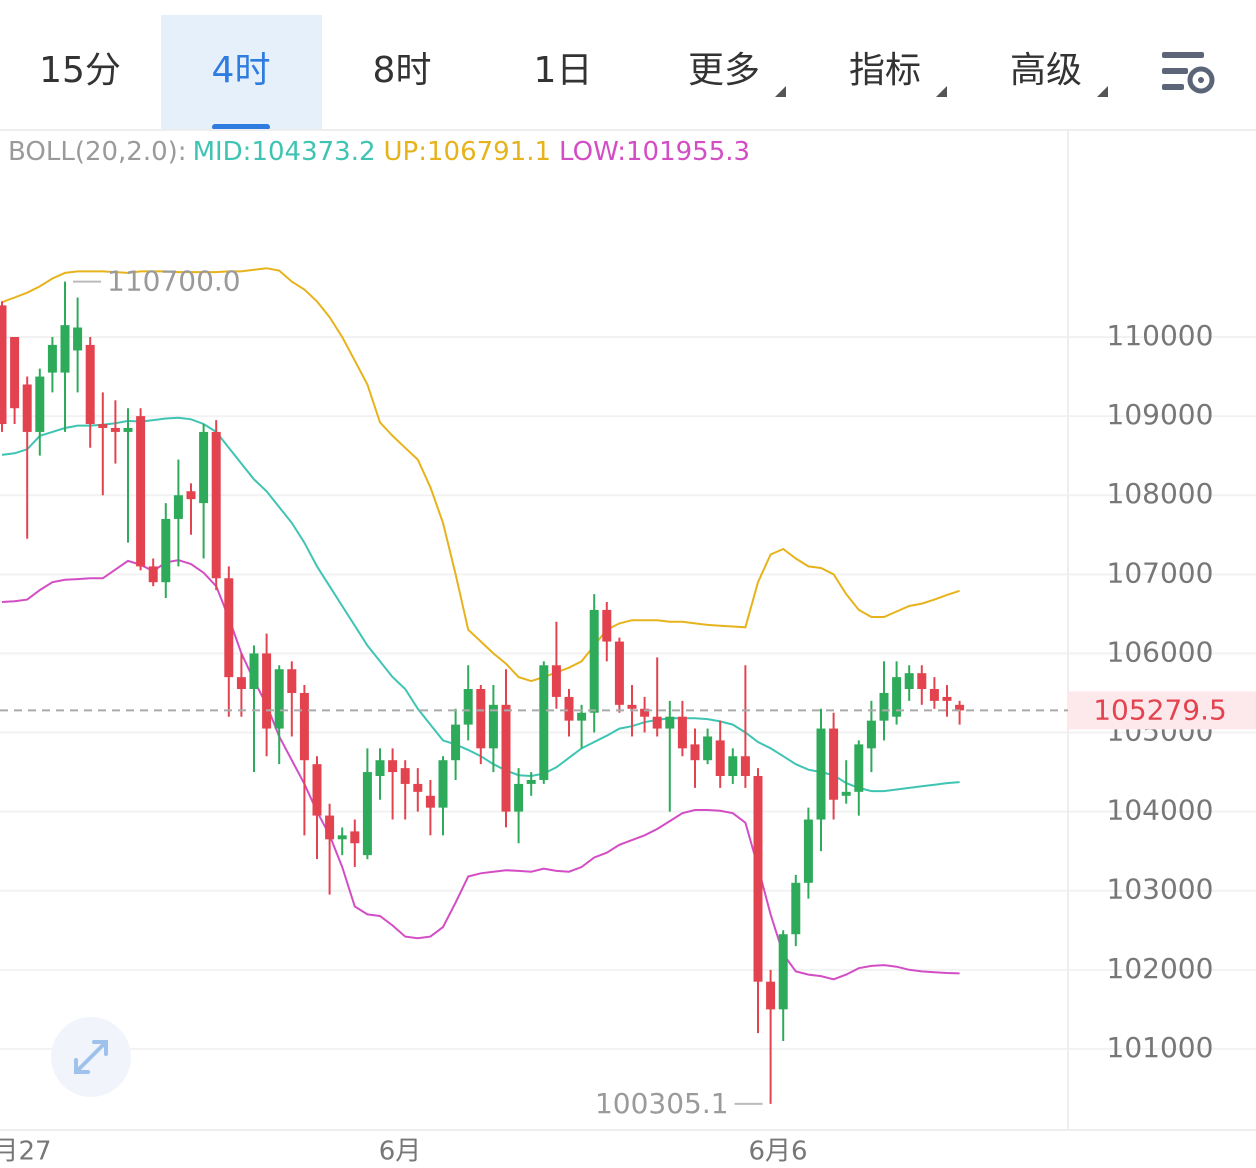 The image size is (1256, 1168). I want to click on legend-entry: LOW:101955.3, so click(654, 152).